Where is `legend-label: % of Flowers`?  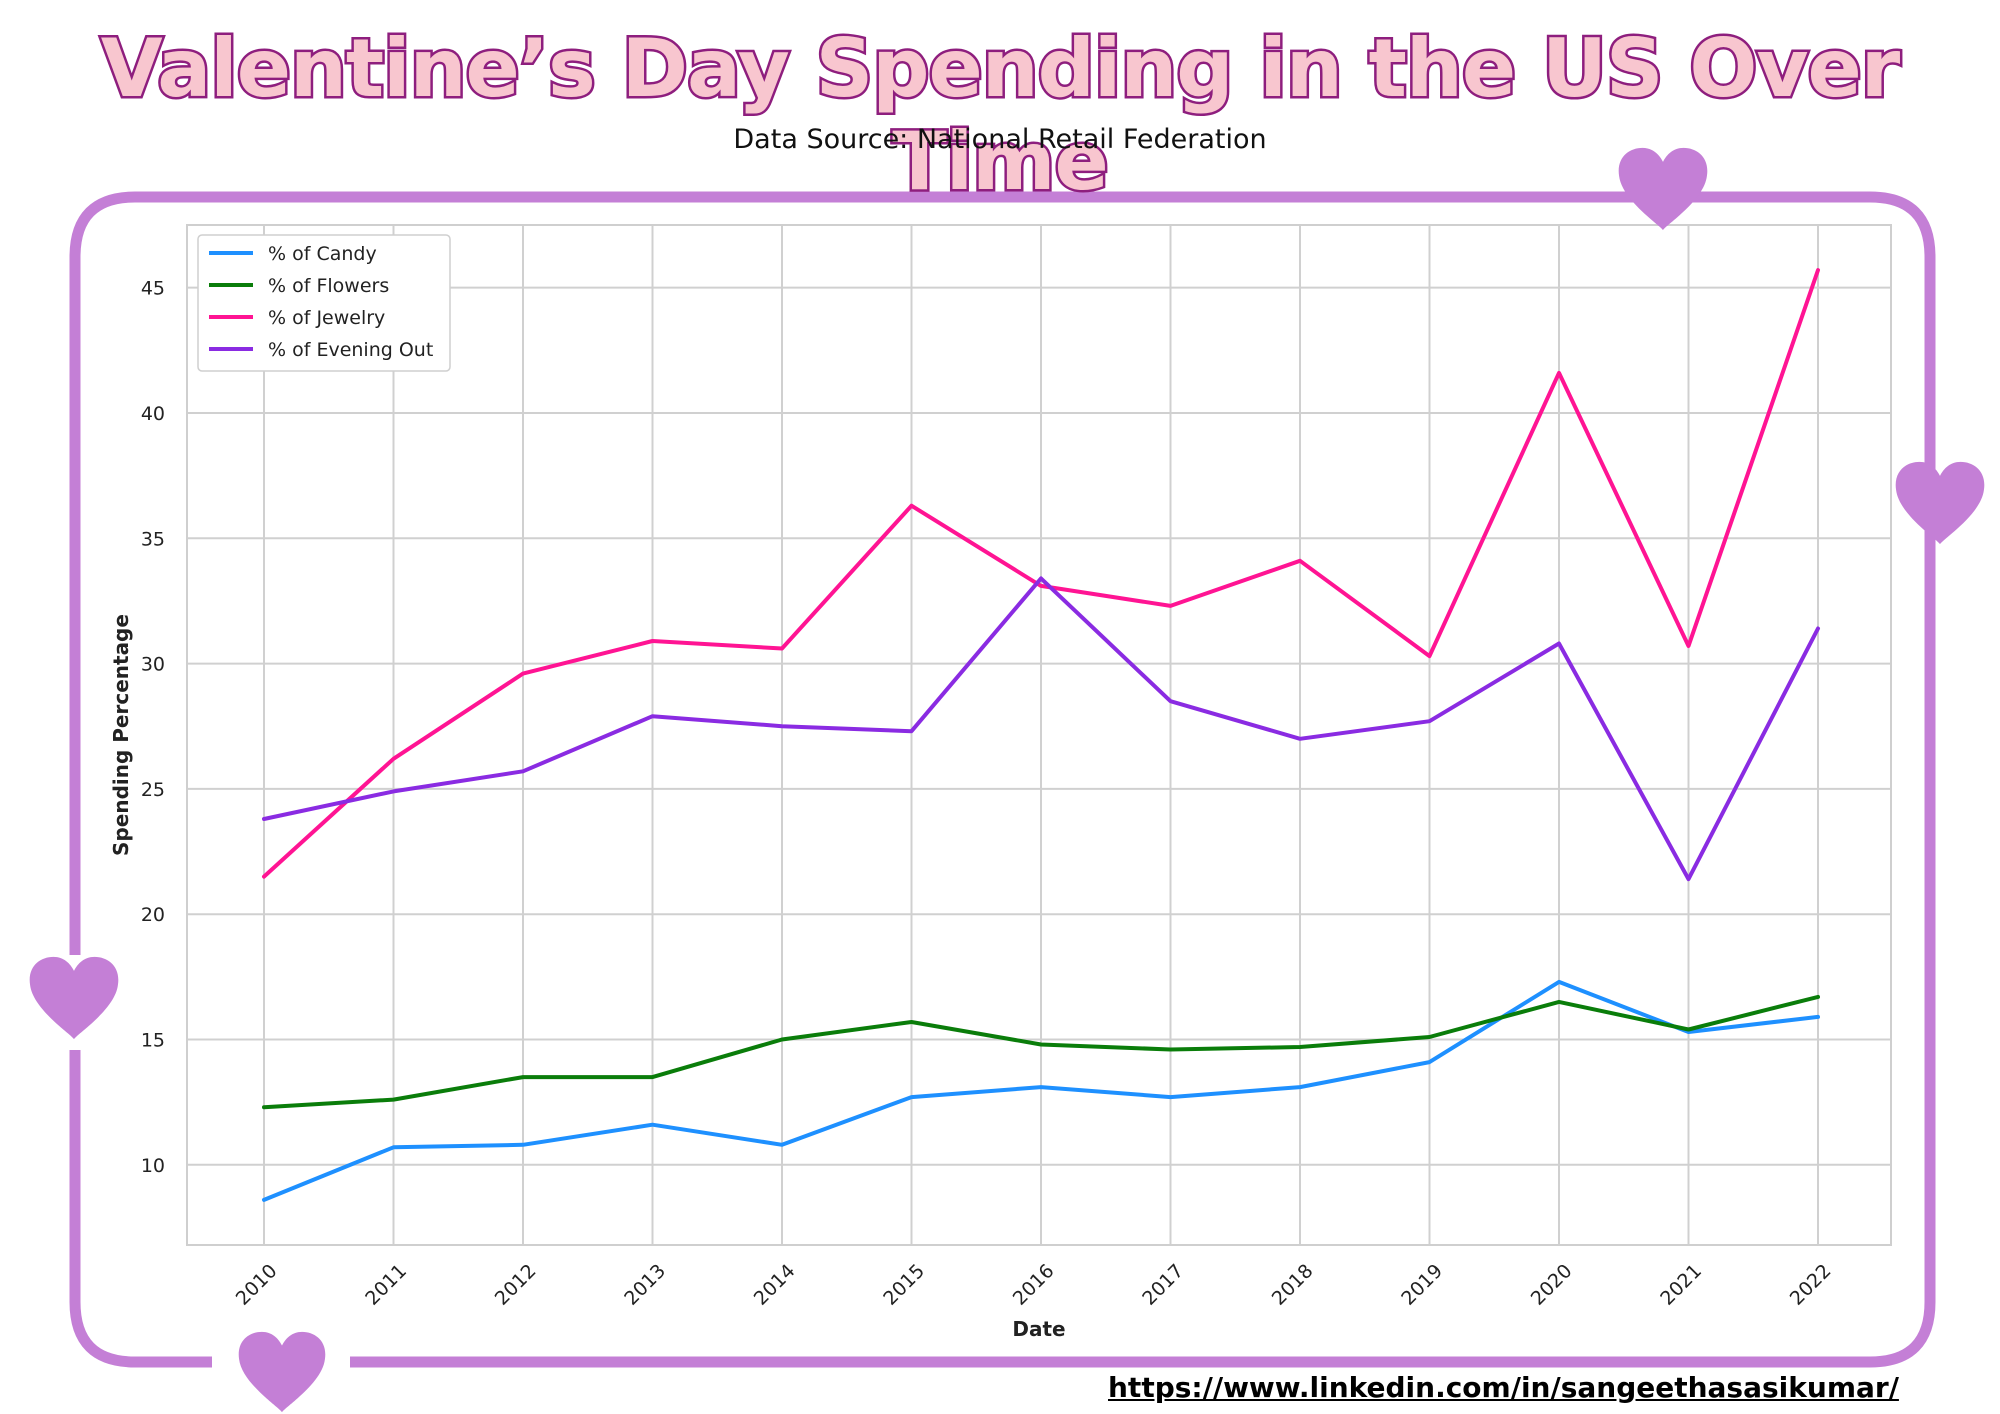
legend-label: % of Flowers is located at coordinates (328, 286).